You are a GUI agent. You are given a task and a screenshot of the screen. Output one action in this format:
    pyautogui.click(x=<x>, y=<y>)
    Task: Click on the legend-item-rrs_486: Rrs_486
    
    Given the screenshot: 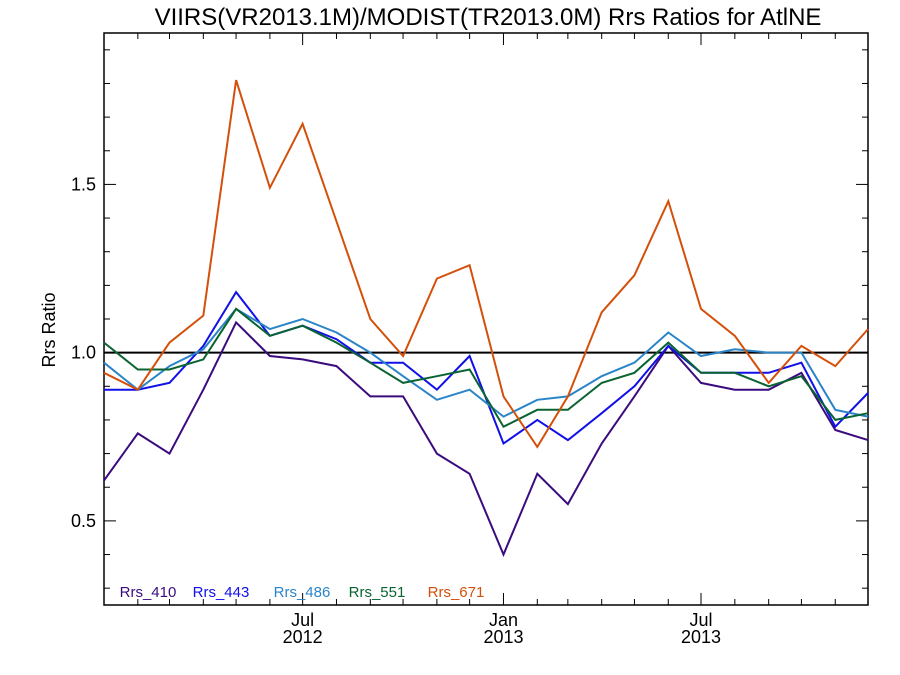 What is the action you would take?
    pyautogui.click(x=302, y=592)
    